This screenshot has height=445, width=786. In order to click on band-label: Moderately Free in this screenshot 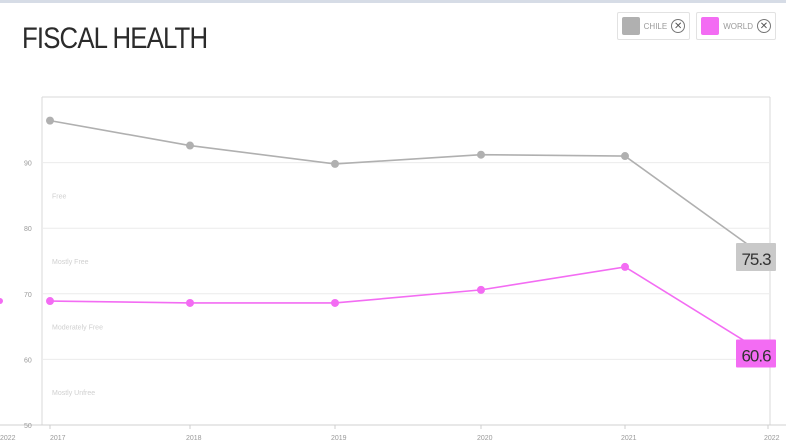, I will do `click(77, 328)`.